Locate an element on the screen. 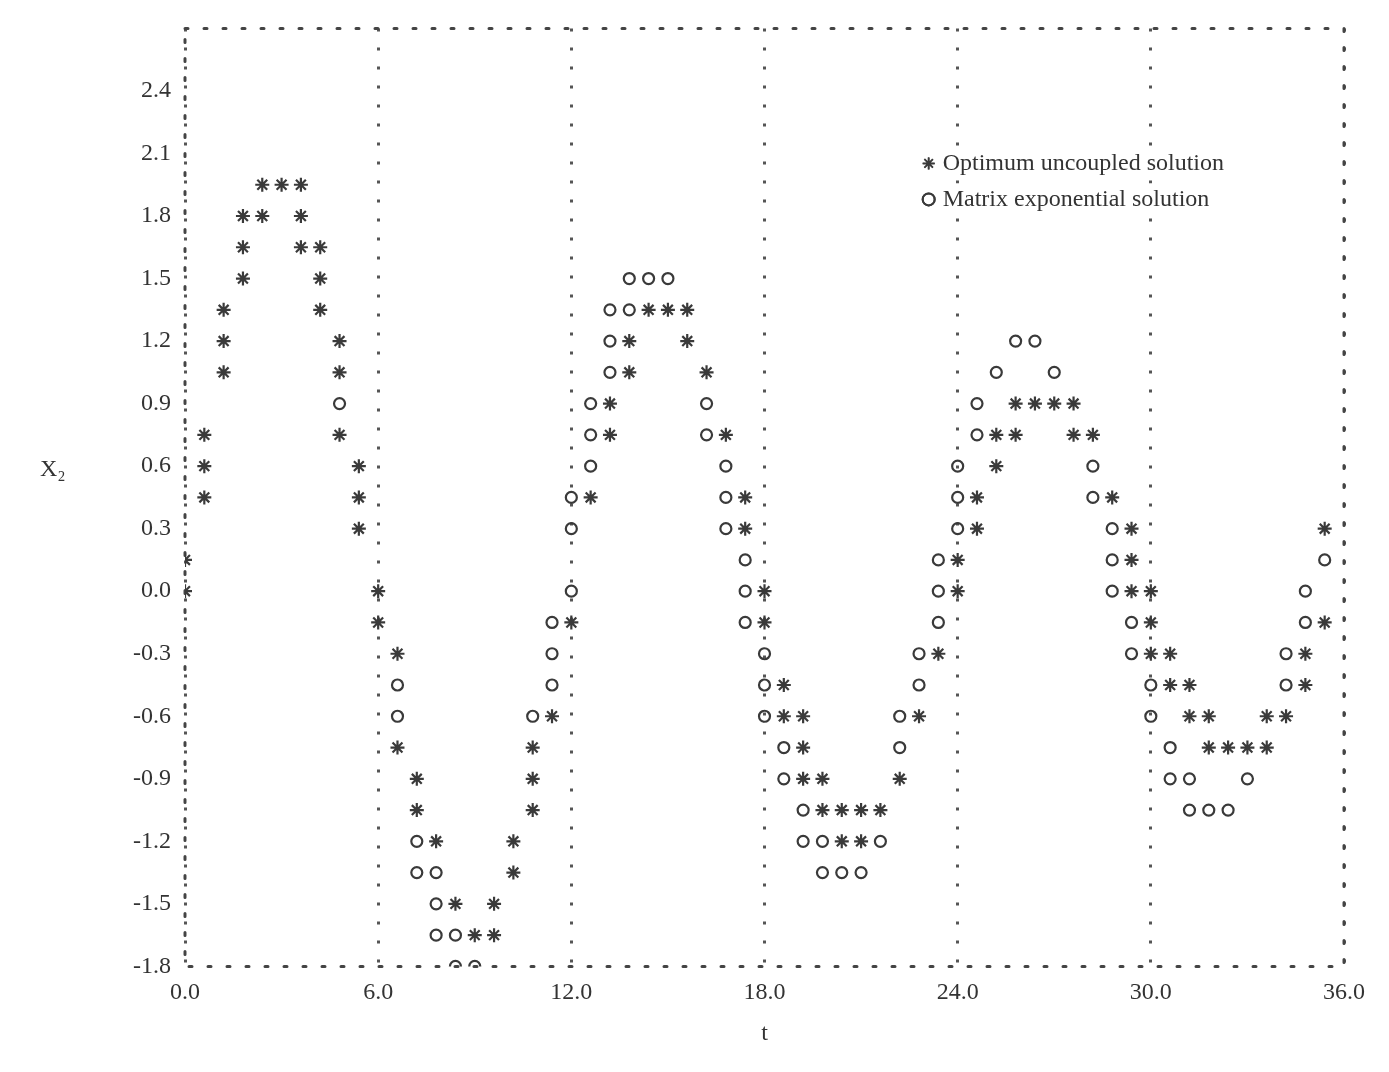  y-tick-label: 0.0 is located at coordinates (156, 589).